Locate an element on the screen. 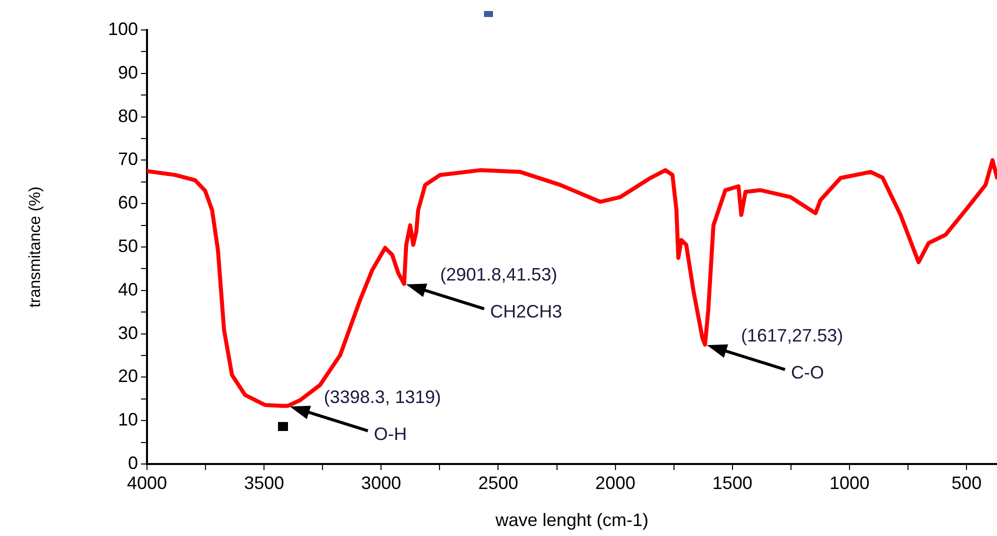 The width and height of the screenshot is (997, 536). x-tick-label: 500 is located at coordinates (967, 482).